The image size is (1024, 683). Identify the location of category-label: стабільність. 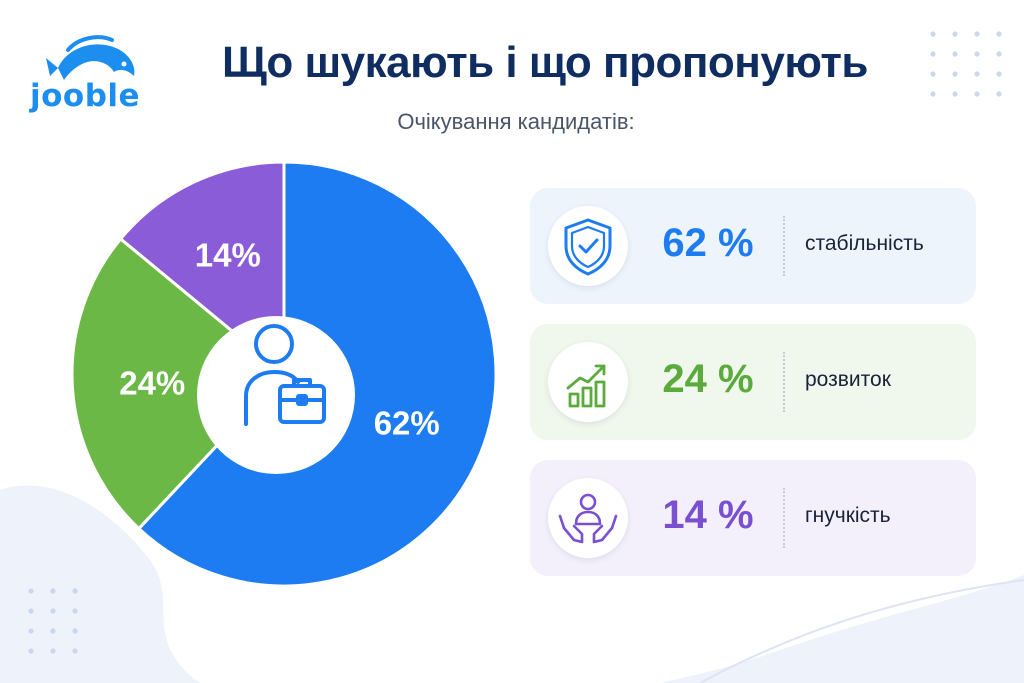
(864, 243).